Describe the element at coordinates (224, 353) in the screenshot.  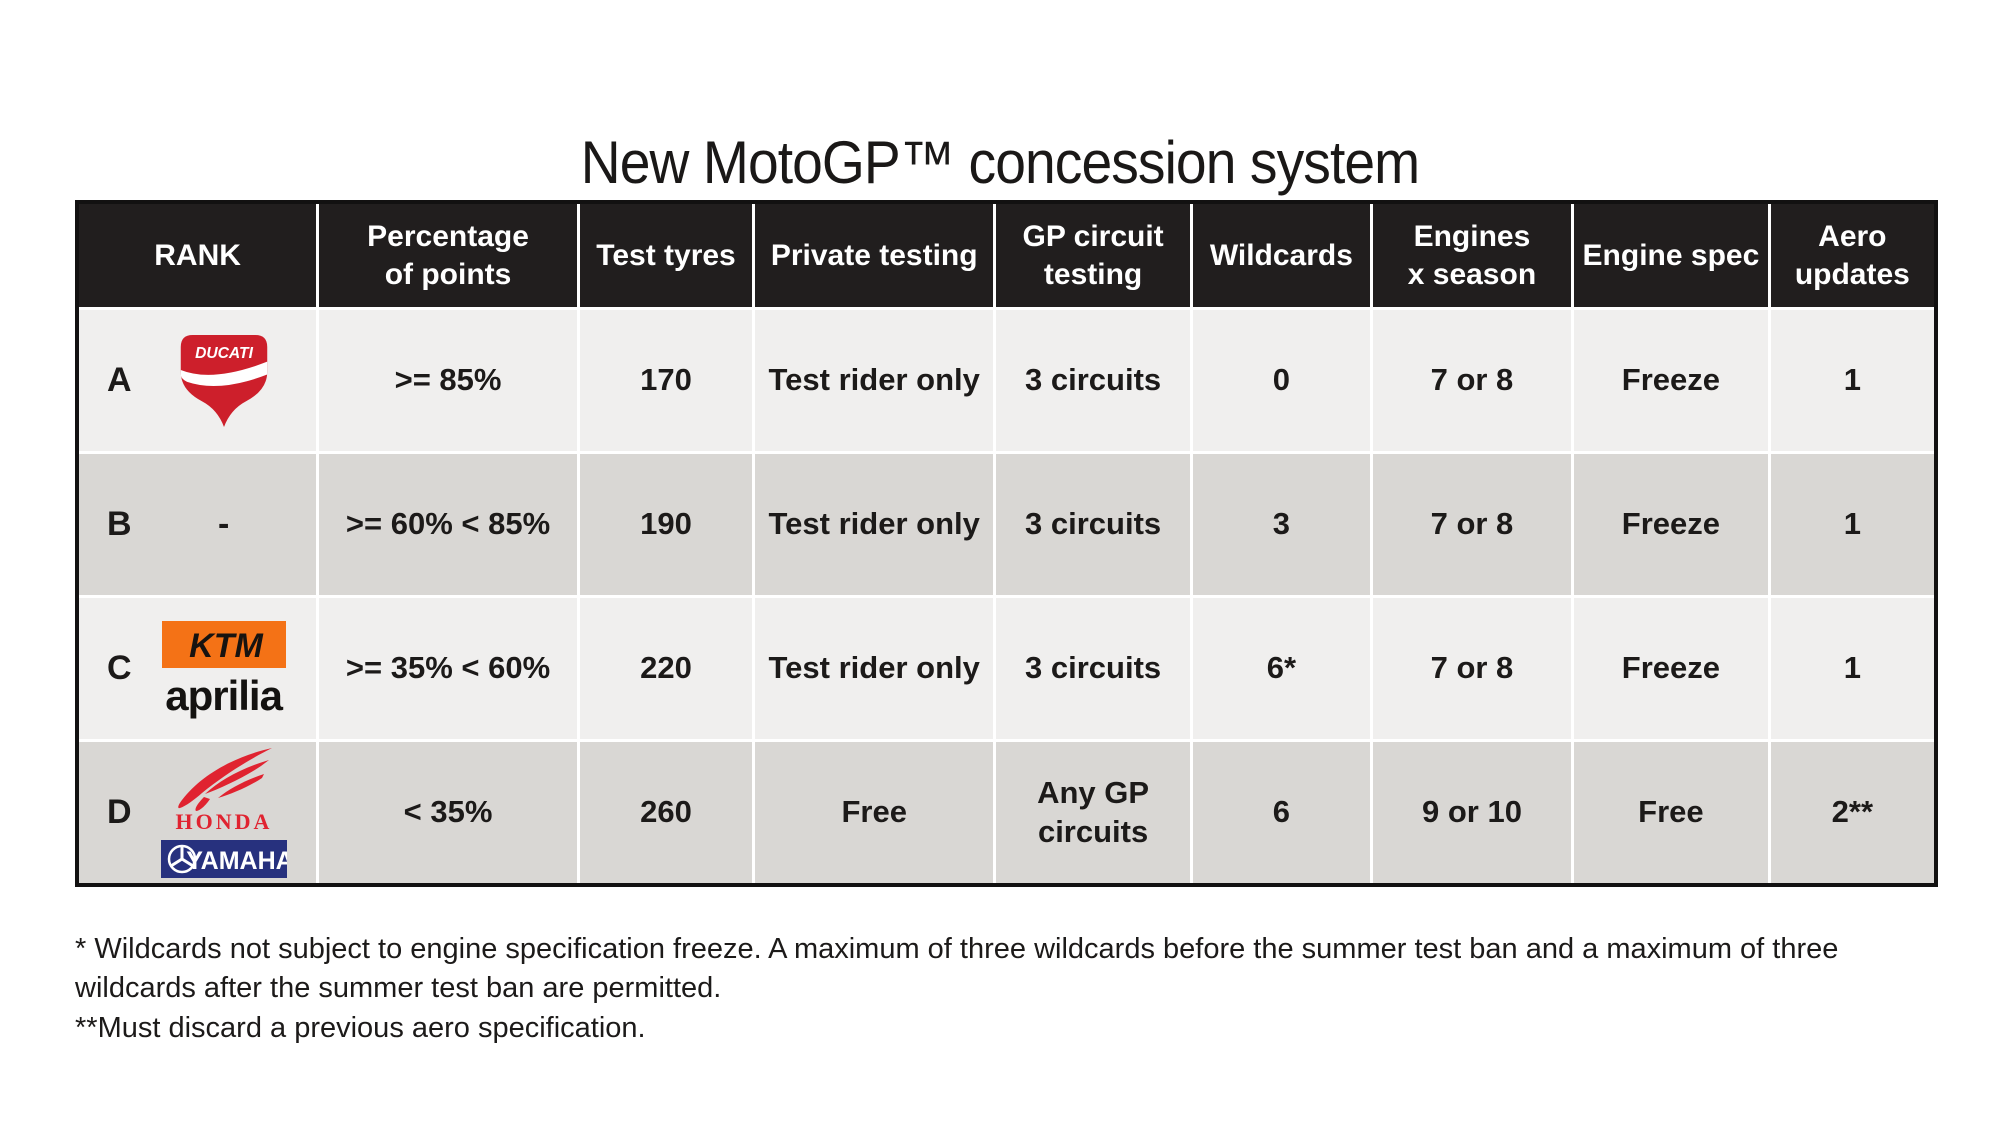
I see `svg-text: DUCATI` at that location.